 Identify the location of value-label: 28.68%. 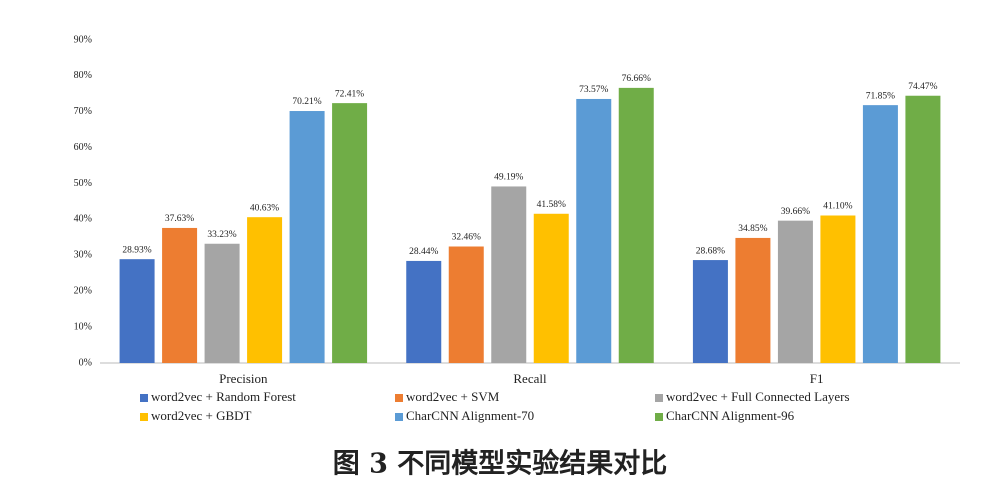
(710, 251).